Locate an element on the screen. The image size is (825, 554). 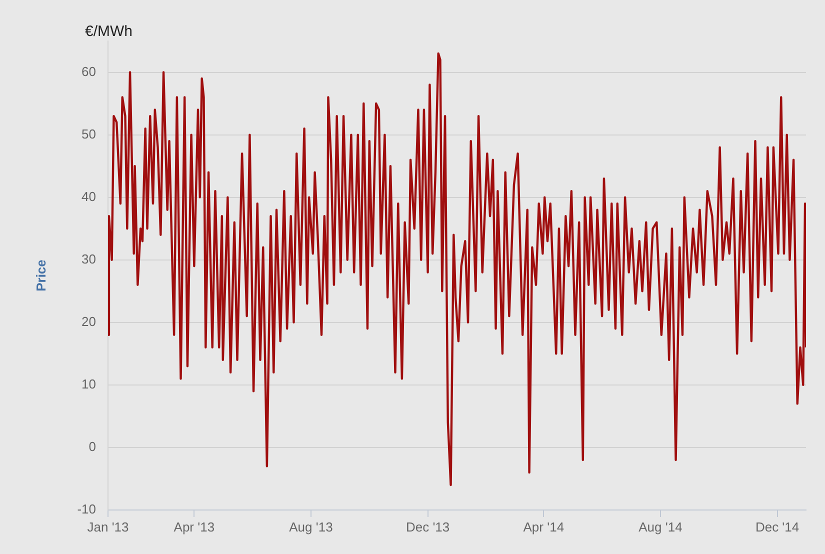
x-tick-label: Aug '14 is located at coordinates (660, 526).